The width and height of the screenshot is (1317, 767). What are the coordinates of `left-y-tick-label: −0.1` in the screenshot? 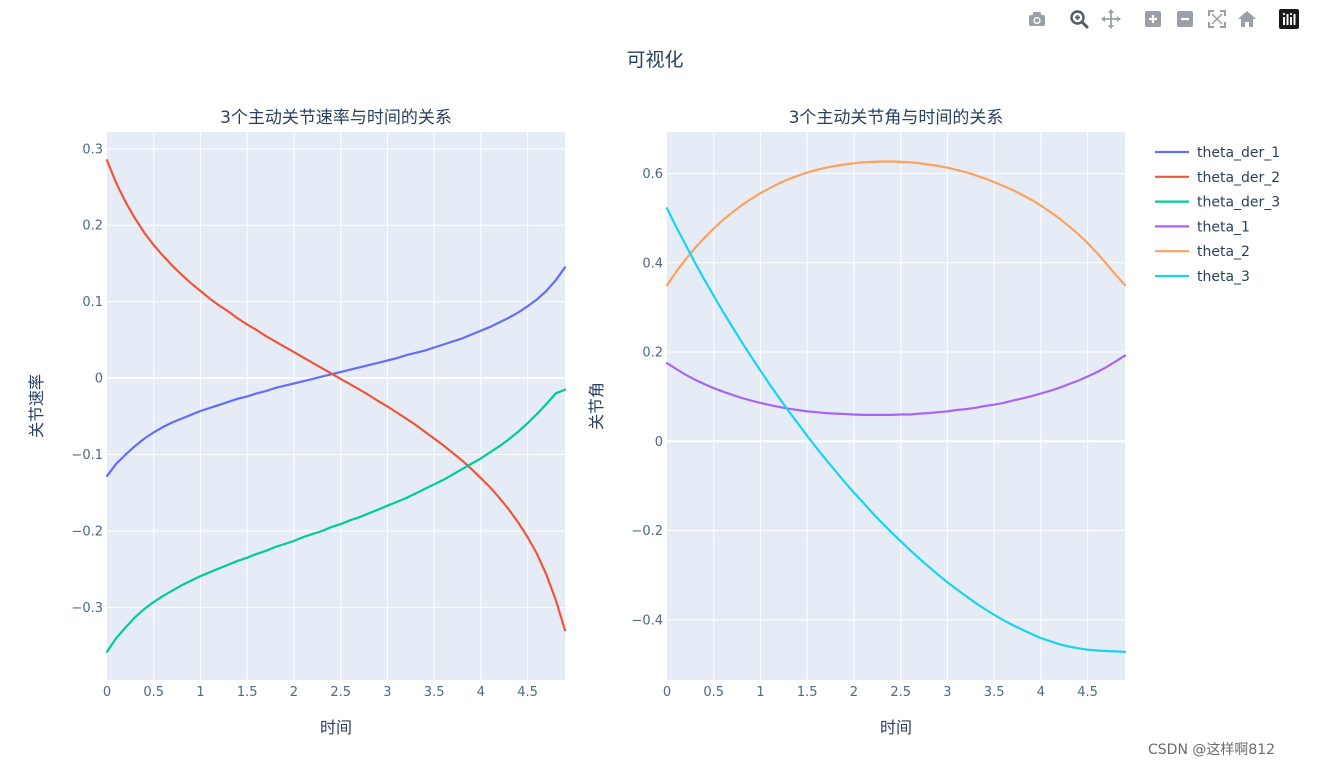 It's located at (87, 455).